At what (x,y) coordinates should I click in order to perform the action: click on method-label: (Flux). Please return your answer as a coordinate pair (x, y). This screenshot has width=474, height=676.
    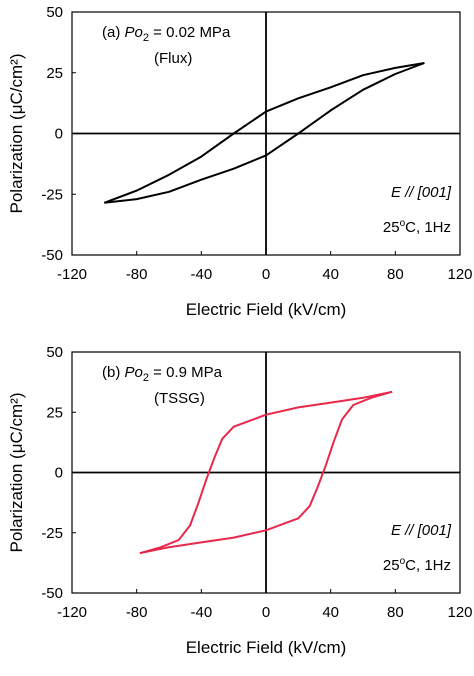
    Looking at the image, I should click on (173, 58).